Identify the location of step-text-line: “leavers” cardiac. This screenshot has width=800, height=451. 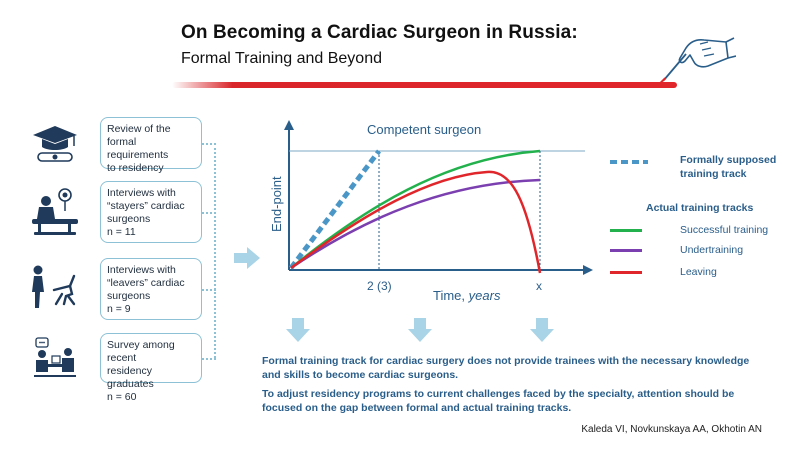
(146, 283).